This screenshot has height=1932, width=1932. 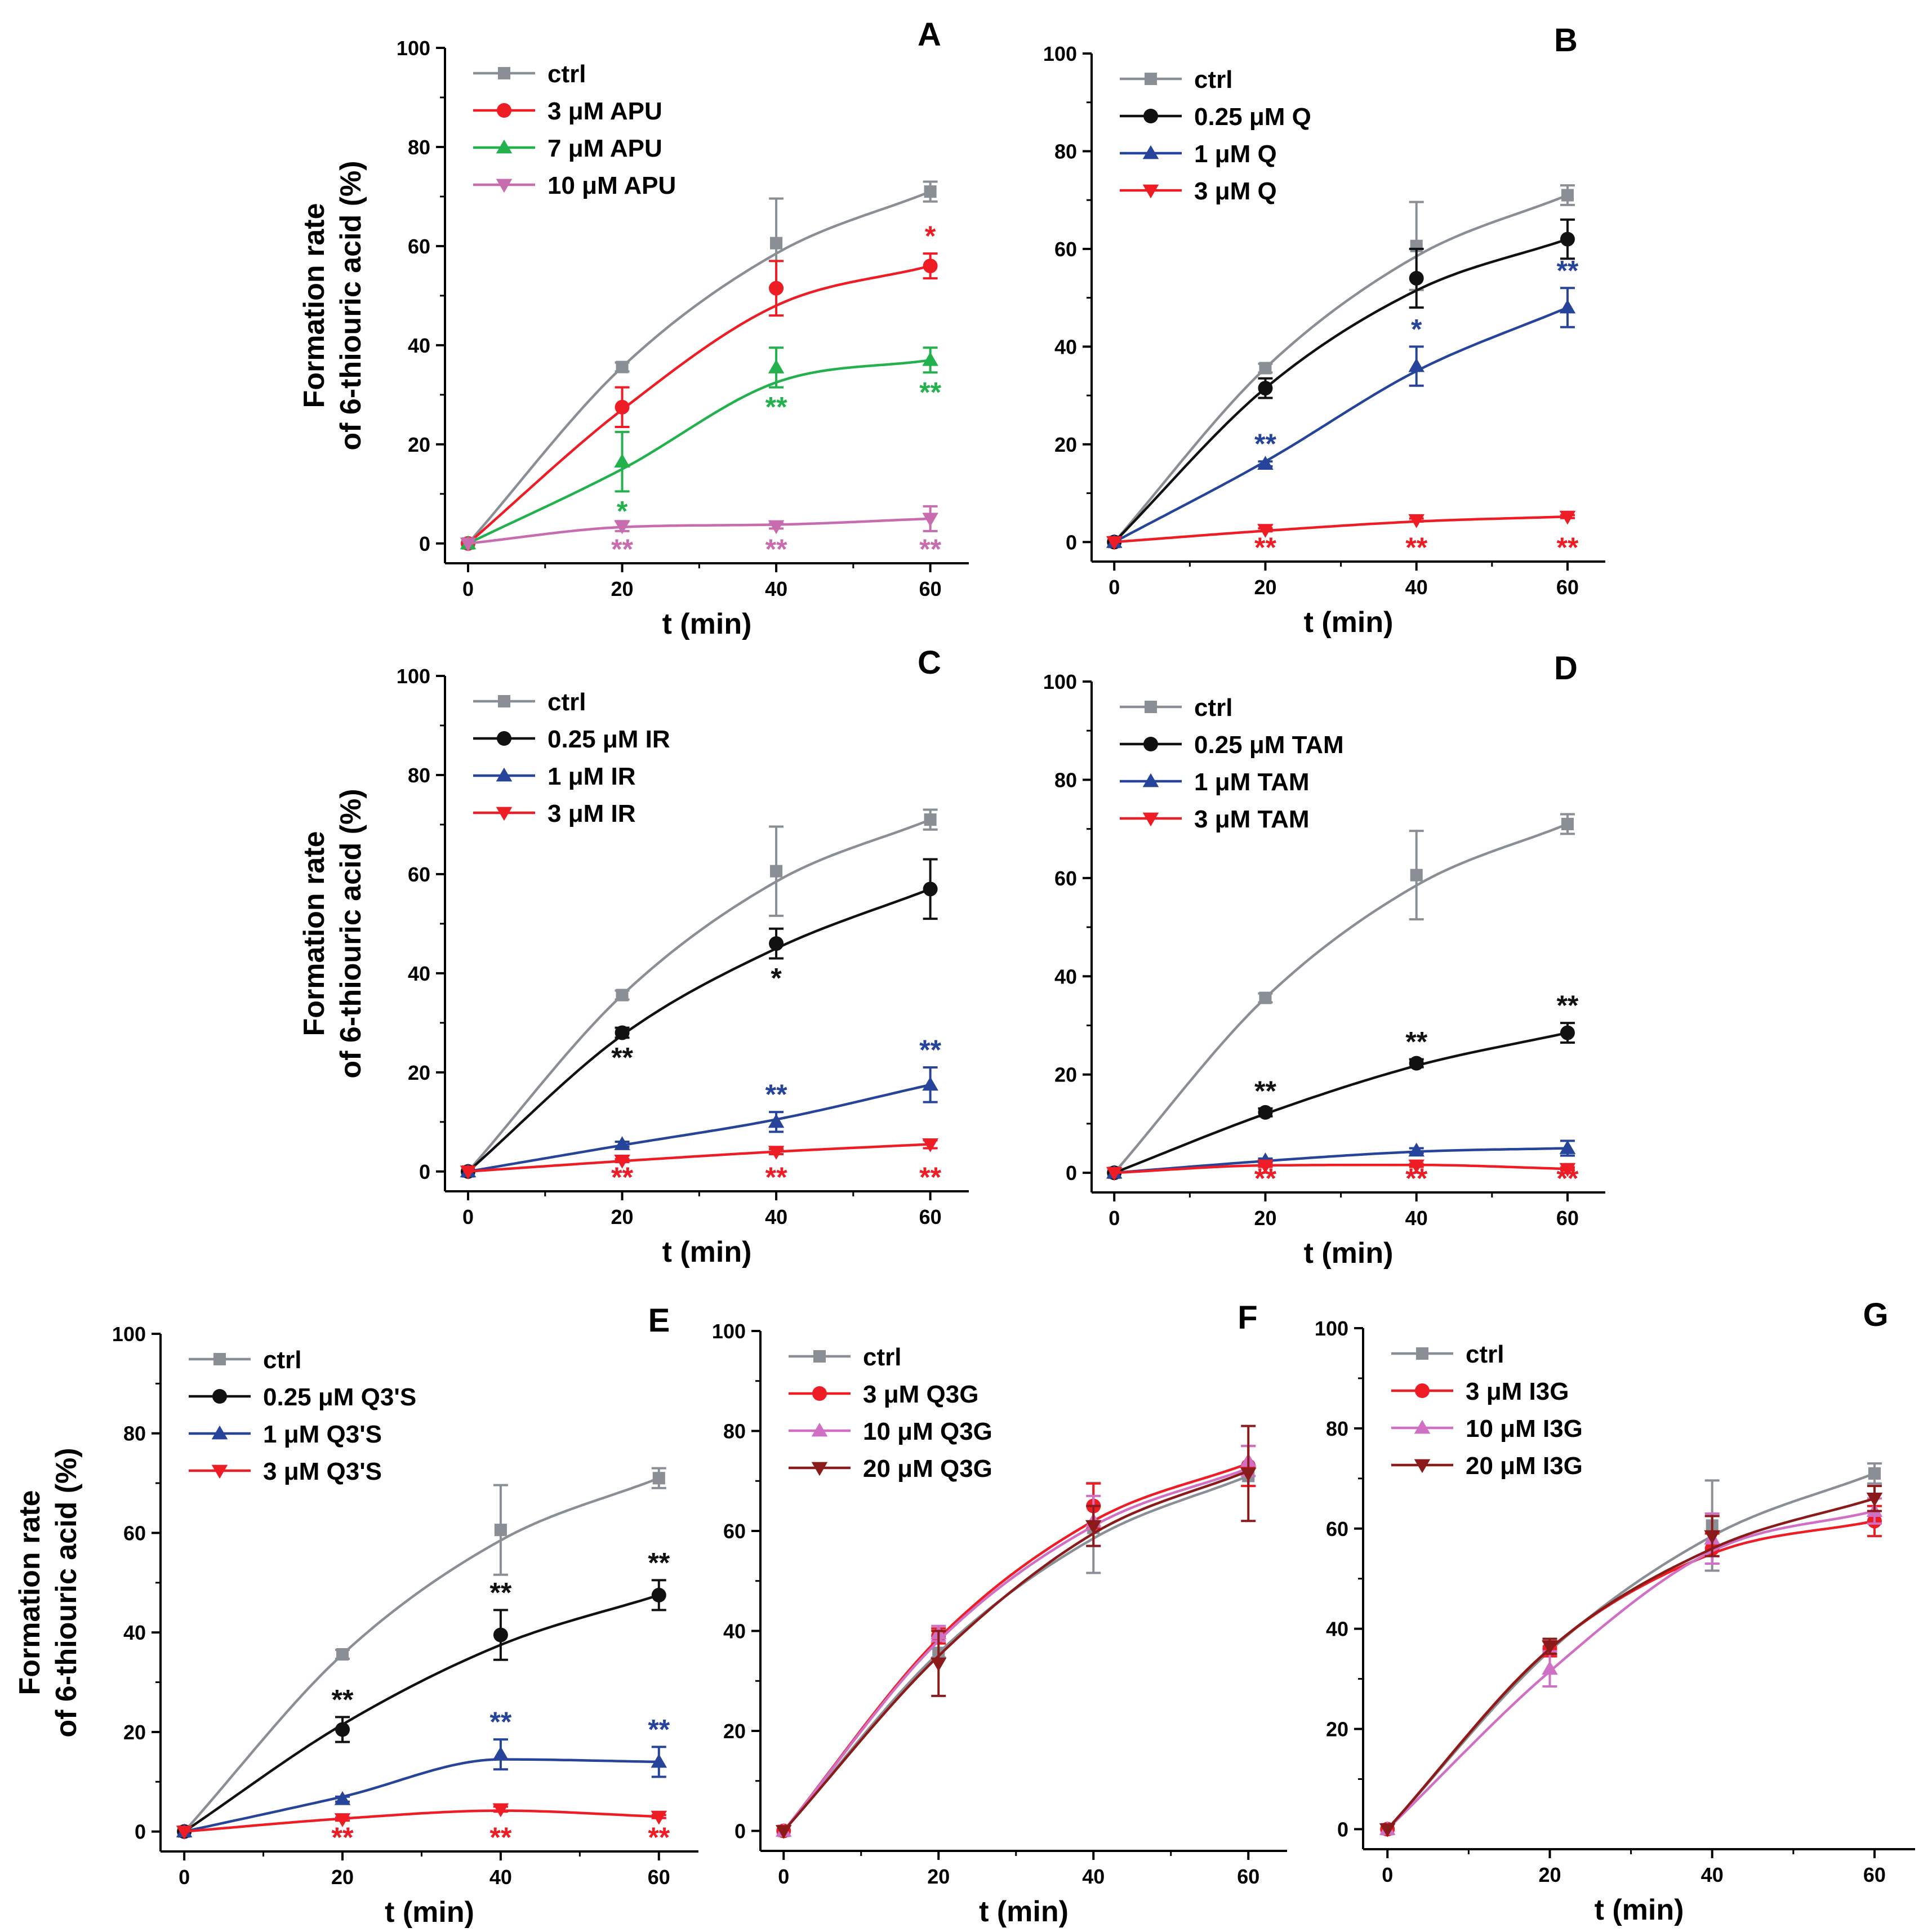 I want to click on series-3-m-ir: ** ** **, so click(x=701, y=1165).